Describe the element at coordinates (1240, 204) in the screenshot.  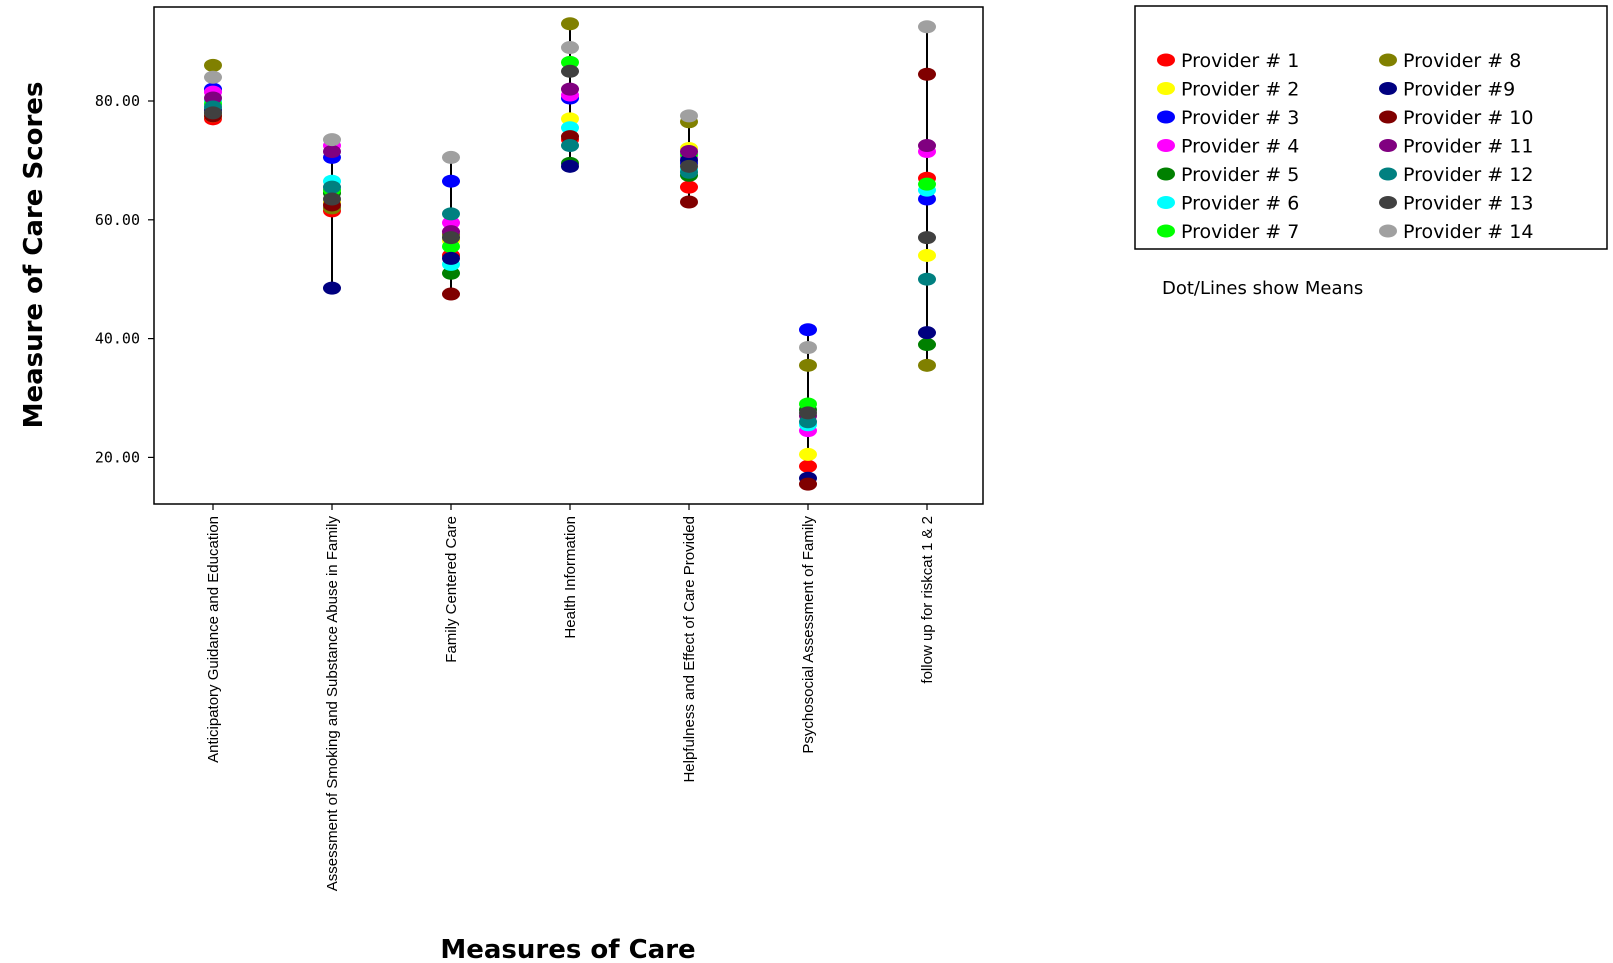
I see `legend-label: Provider # 6` at that location.